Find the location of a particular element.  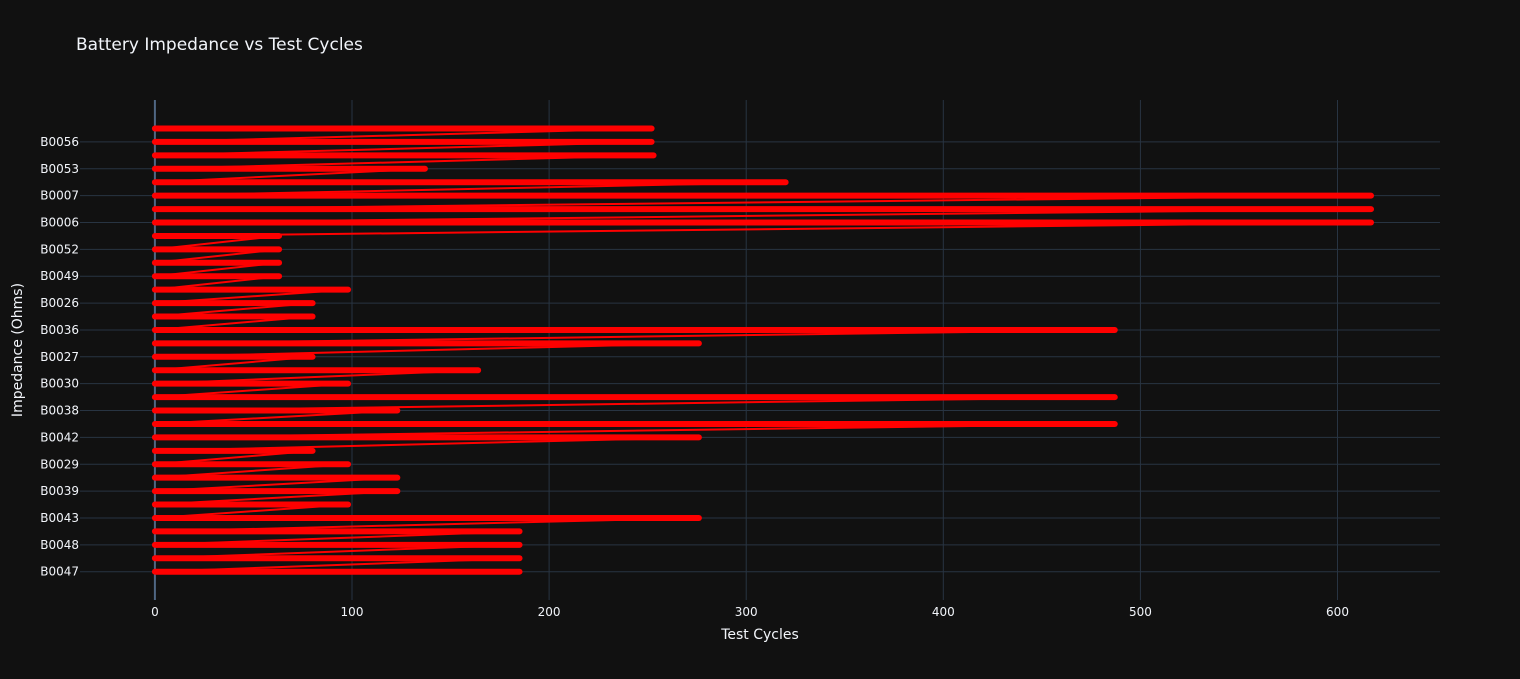

y-tick-label: B0043 is located at coordinates (59, 518).